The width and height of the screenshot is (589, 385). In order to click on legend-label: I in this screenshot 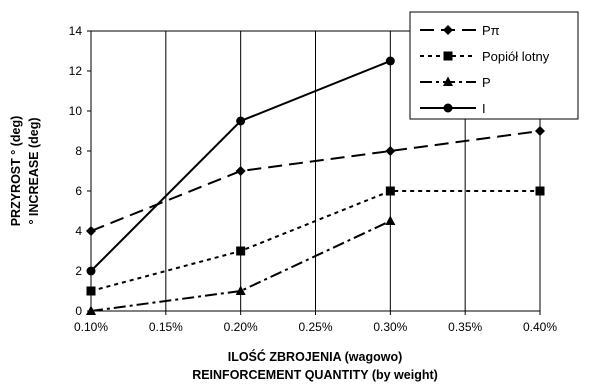, I will do `click(484, 108)`.